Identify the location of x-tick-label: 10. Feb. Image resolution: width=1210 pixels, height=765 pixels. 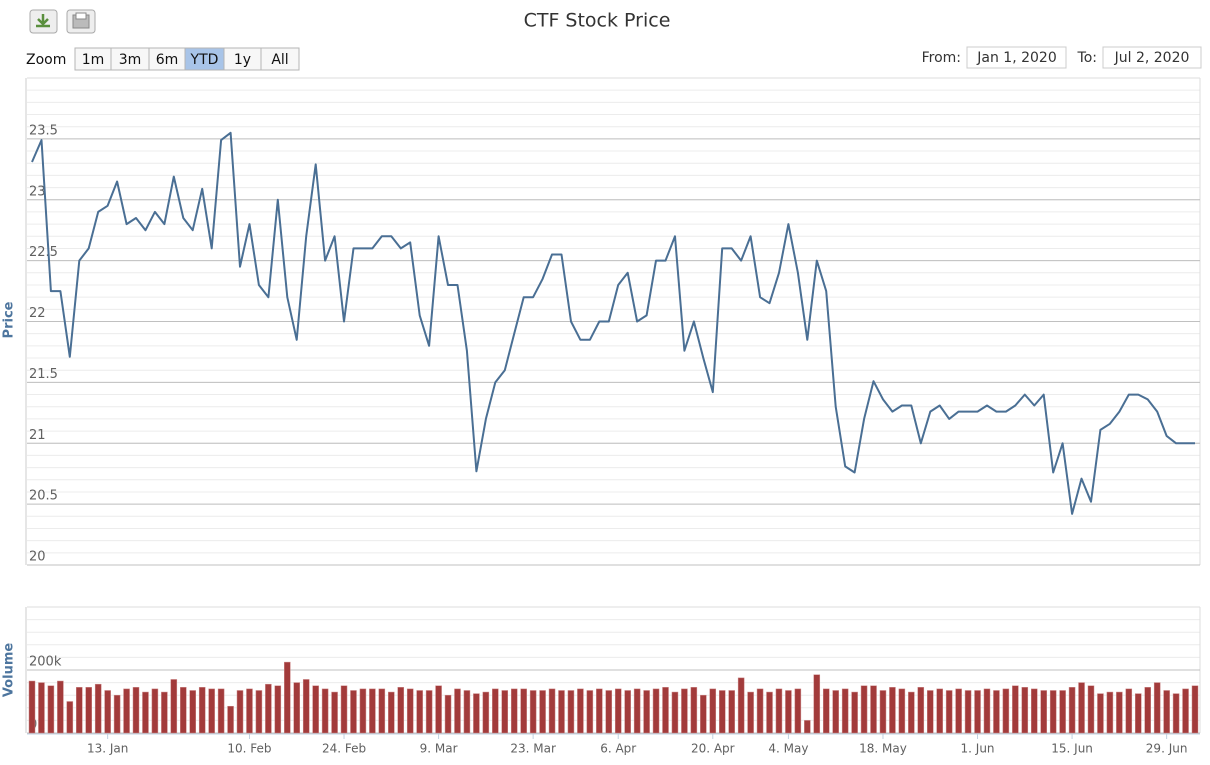
(249, 749).